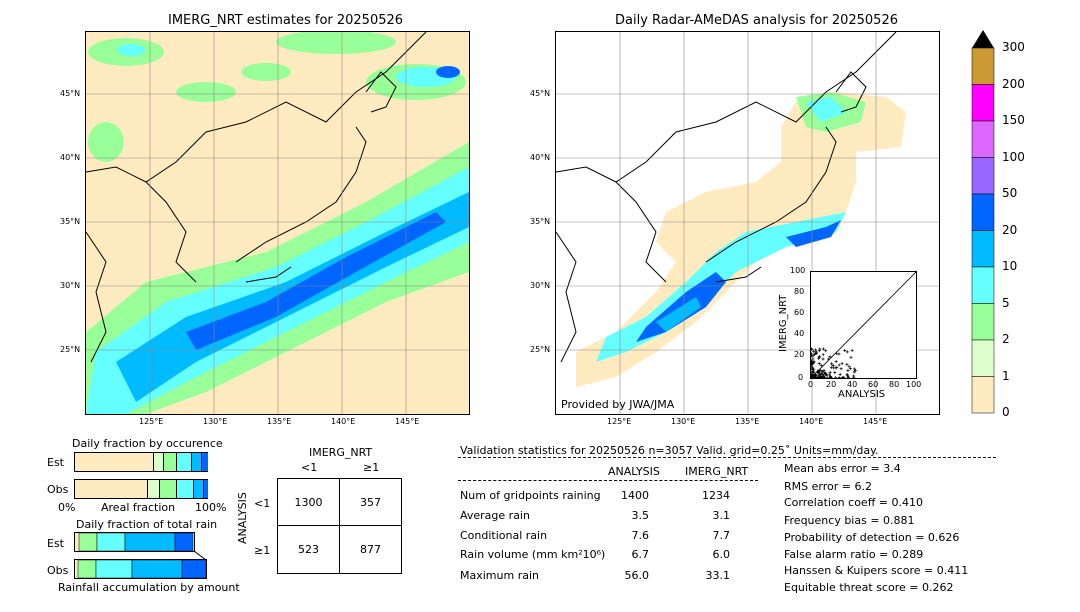 This screenshot has width=1080, height=612. What do you see at coordinates (341, 452) in the screenshot?
I see `contingency-col-title: IMERG_NRT` at bounding box center [341, 452].